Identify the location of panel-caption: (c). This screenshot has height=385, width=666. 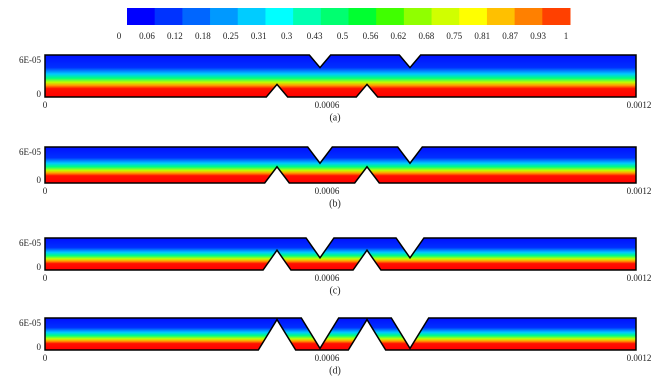
(334, 290).